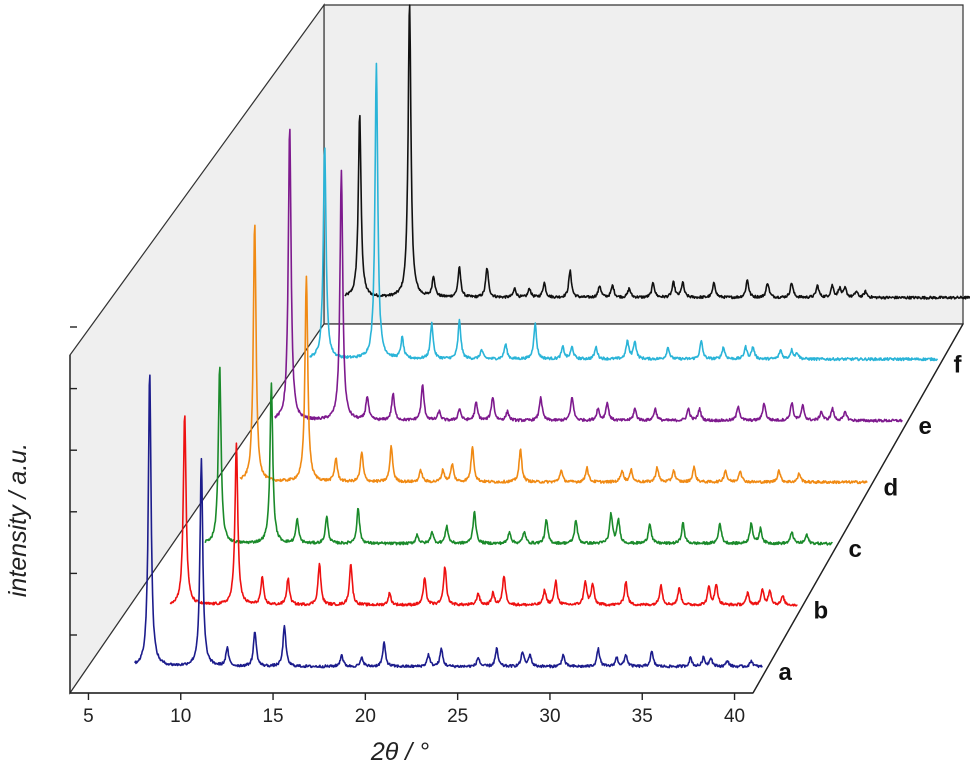 The height and width of the screenshot is (773, 970). Describe the element at coordinates (734, 716) in the screenshot. I see `x-tick-label: 40` at that location.